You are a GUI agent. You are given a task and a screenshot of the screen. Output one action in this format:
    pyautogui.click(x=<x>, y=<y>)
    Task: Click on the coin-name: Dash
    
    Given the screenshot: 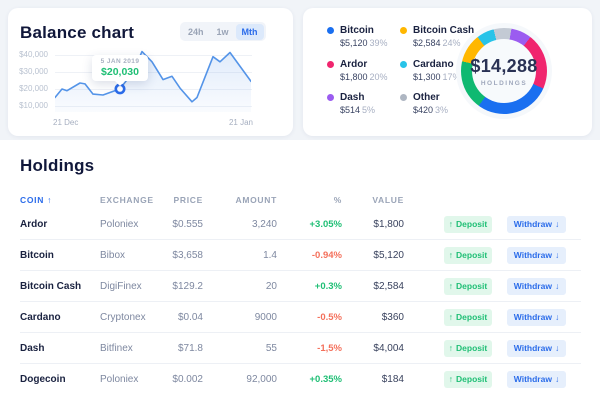 What is the action you would take?
    pyautogui.click(x=32, y=348)
    